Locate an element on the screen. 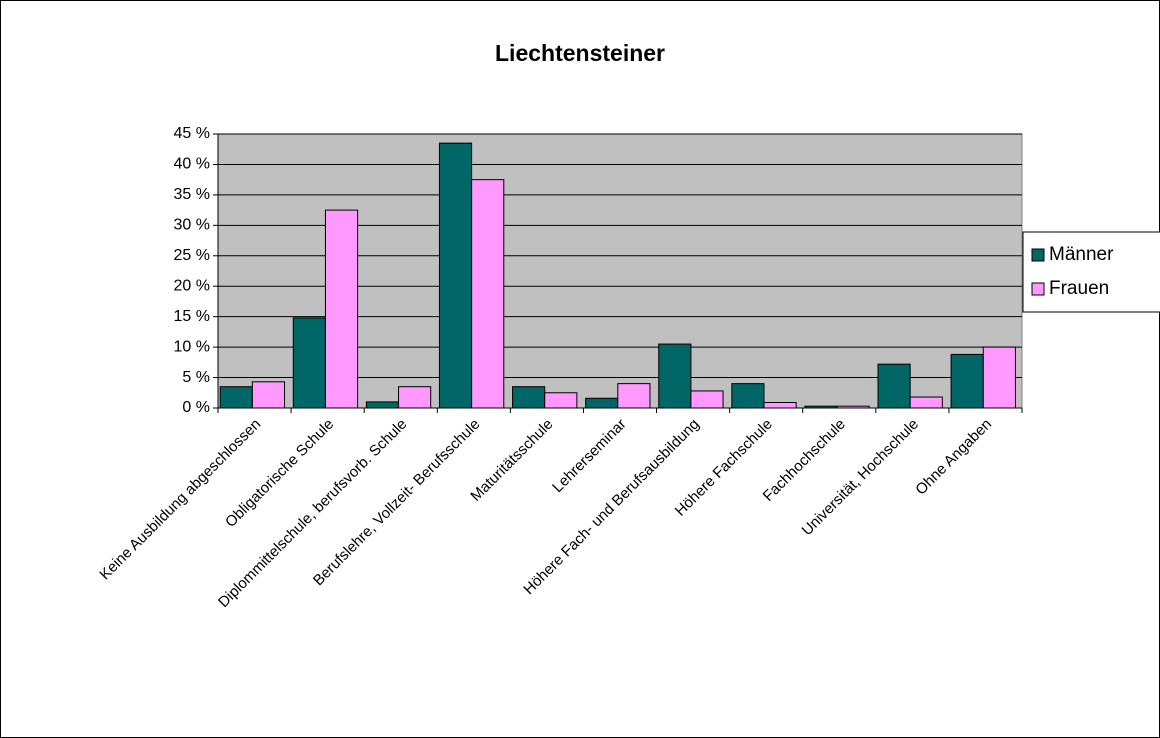 The image size is (1160, 738). legend-label: Männer is located at coordinates (1081, 254).